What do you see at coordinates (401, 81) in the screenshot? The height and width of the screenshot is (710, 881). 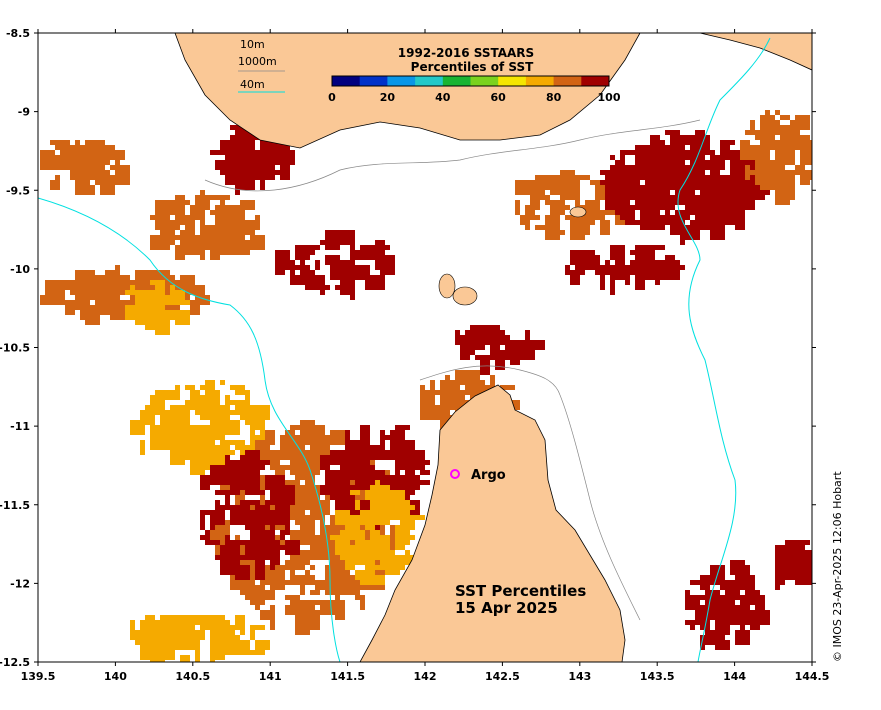 I see `colorbar-swatch` at bounding box center [401, 81].